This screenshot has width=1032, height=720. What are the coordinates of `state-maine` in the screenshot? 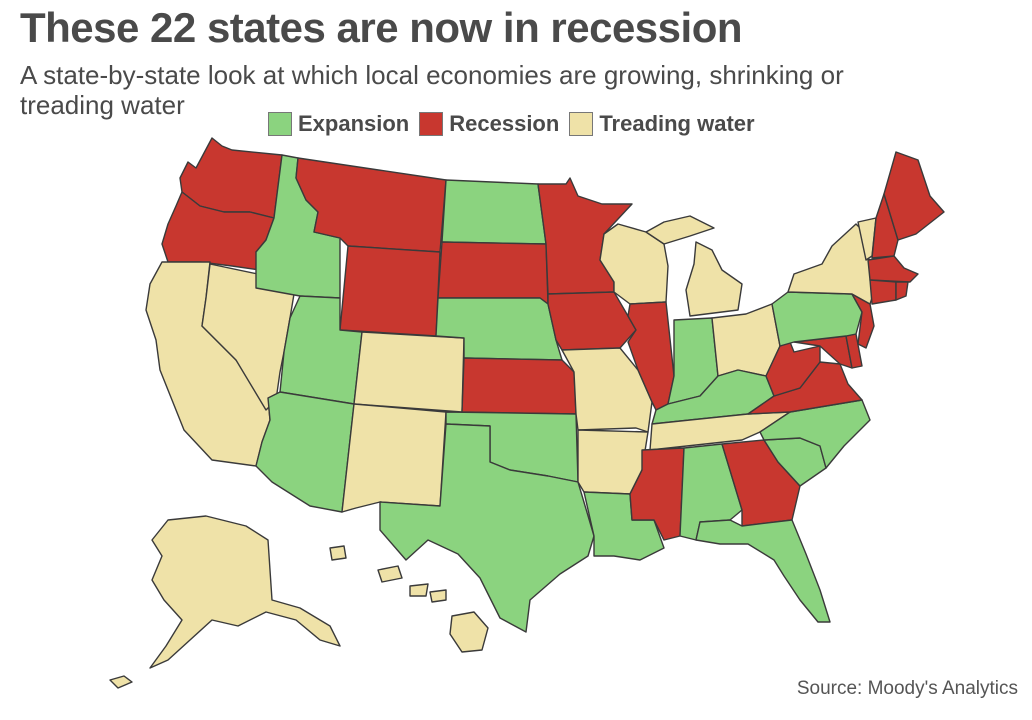 It's located at (914, 196).